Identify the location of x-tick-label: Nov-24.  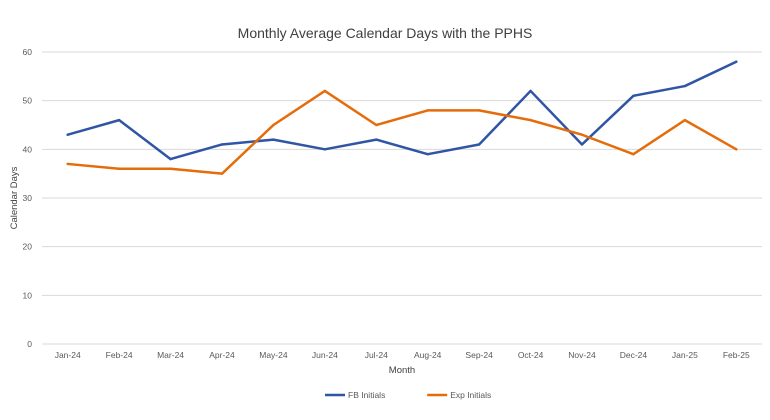
(582, 355).